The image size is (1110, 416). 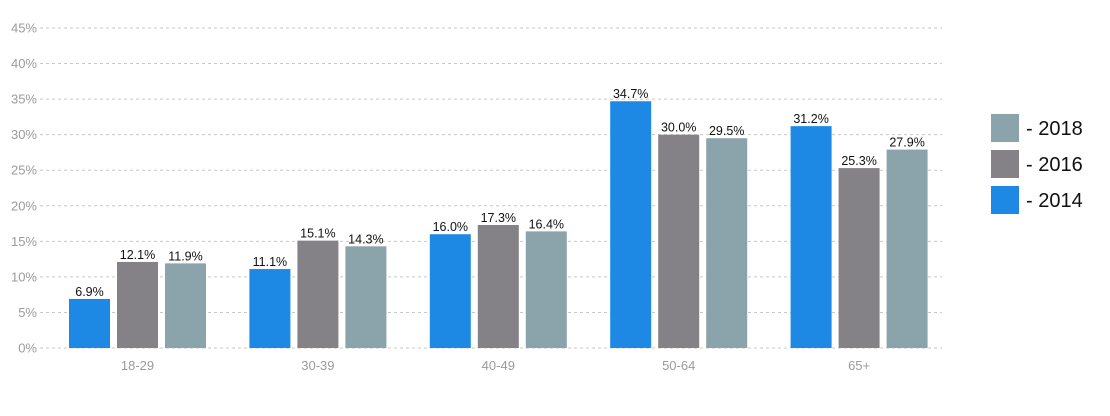 I want to click on y-tick-label: 45%, so click(x=24, y=28).